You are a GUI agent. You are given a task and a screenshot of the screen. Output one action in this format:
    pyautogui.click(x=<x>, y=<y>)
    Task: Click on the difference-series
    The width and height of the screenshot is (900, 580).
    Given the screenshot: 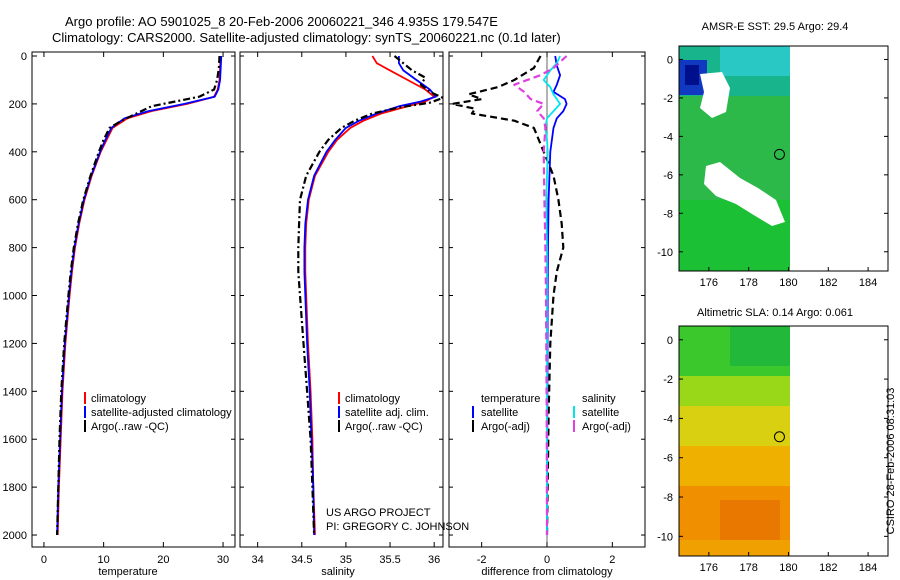 What is the action you would take?
    pyautogui.click(x=509, y=299)
    